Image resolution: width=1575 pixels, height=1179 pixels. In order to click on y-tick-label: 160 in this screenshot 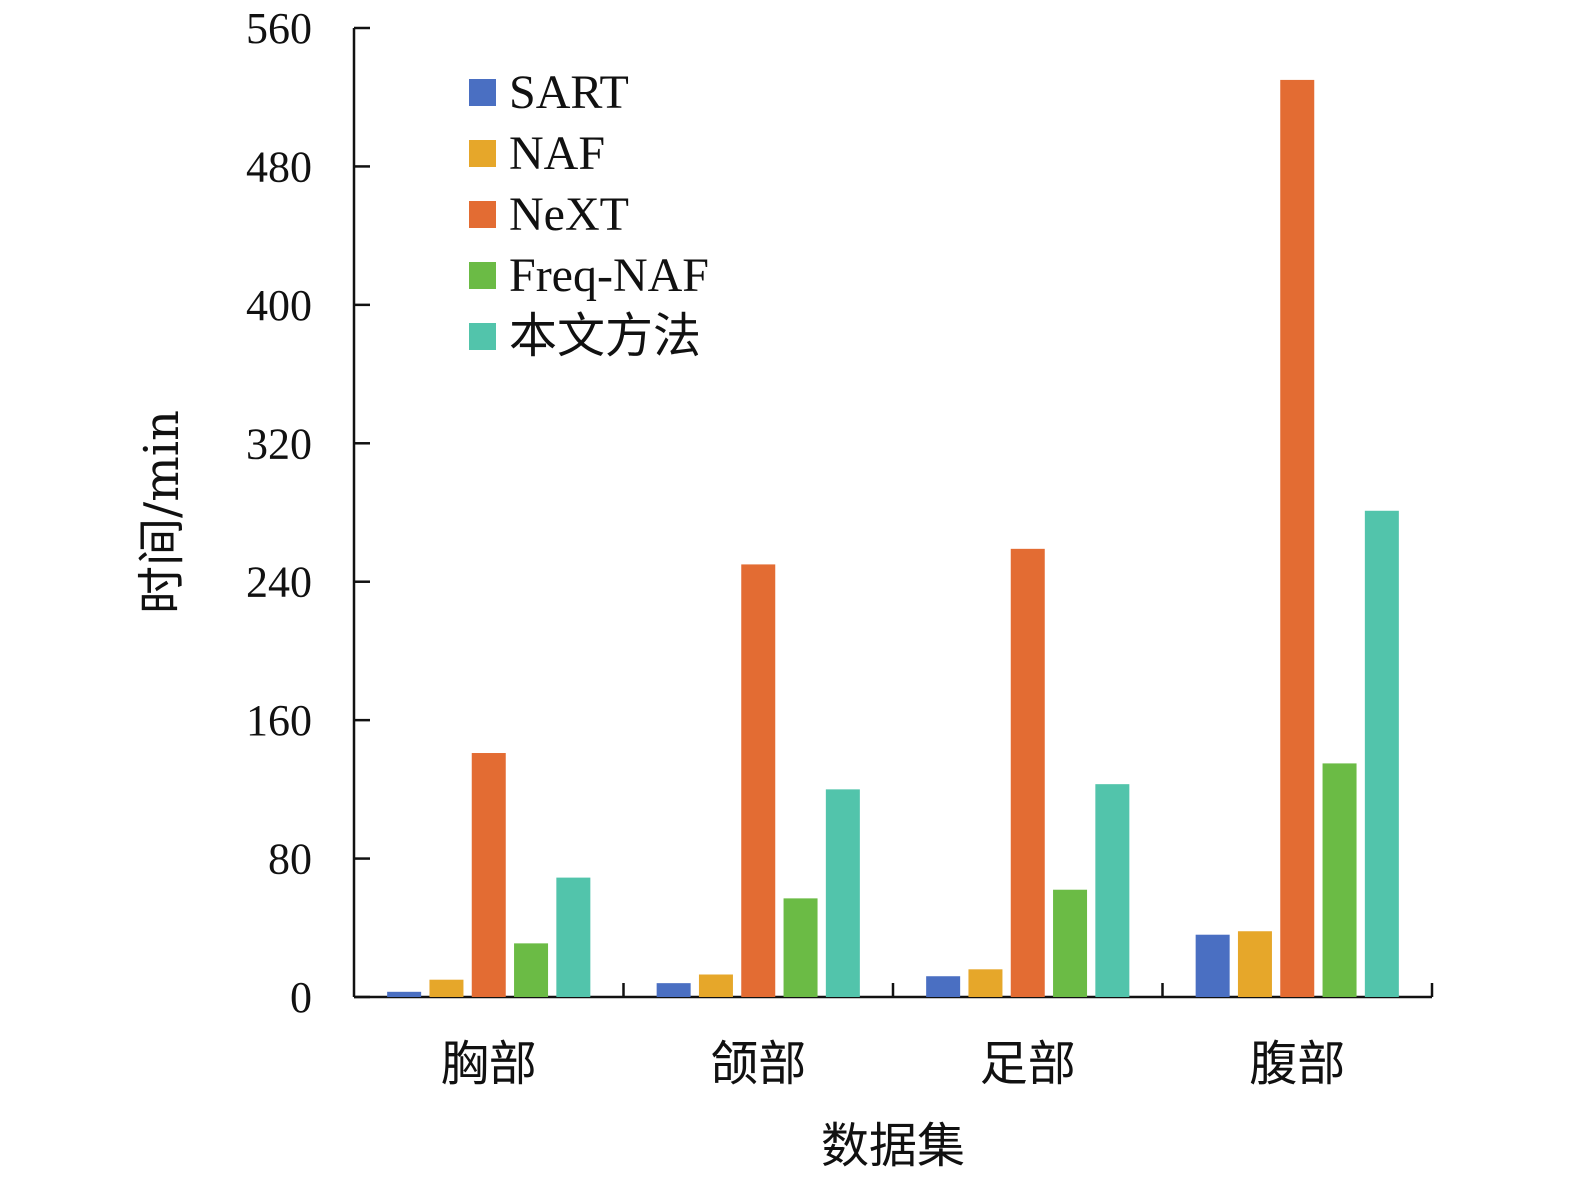, I will do `click(279, 720)`.